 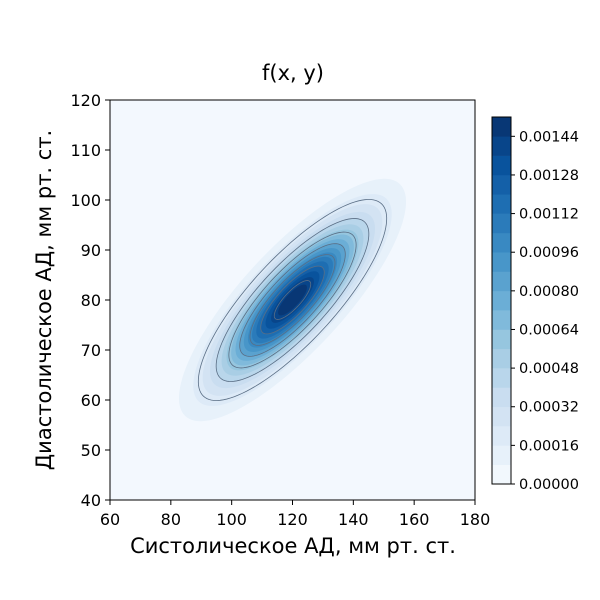 What do you see at coordinates (292, 519) in the screenshot?
I see `x-tick-label: 120` at bounding box center [292, 519].